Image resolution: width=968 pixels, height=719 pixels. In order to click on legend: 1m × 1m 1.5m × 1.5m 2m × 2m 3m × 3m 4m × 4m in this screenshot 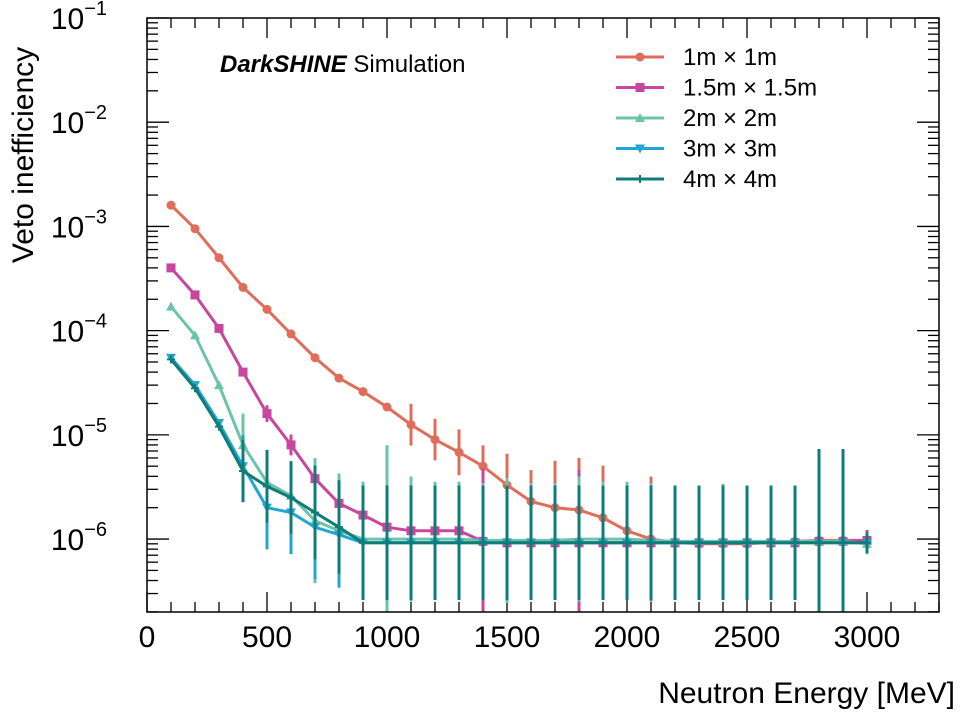, I will do `click(716, 118)`.